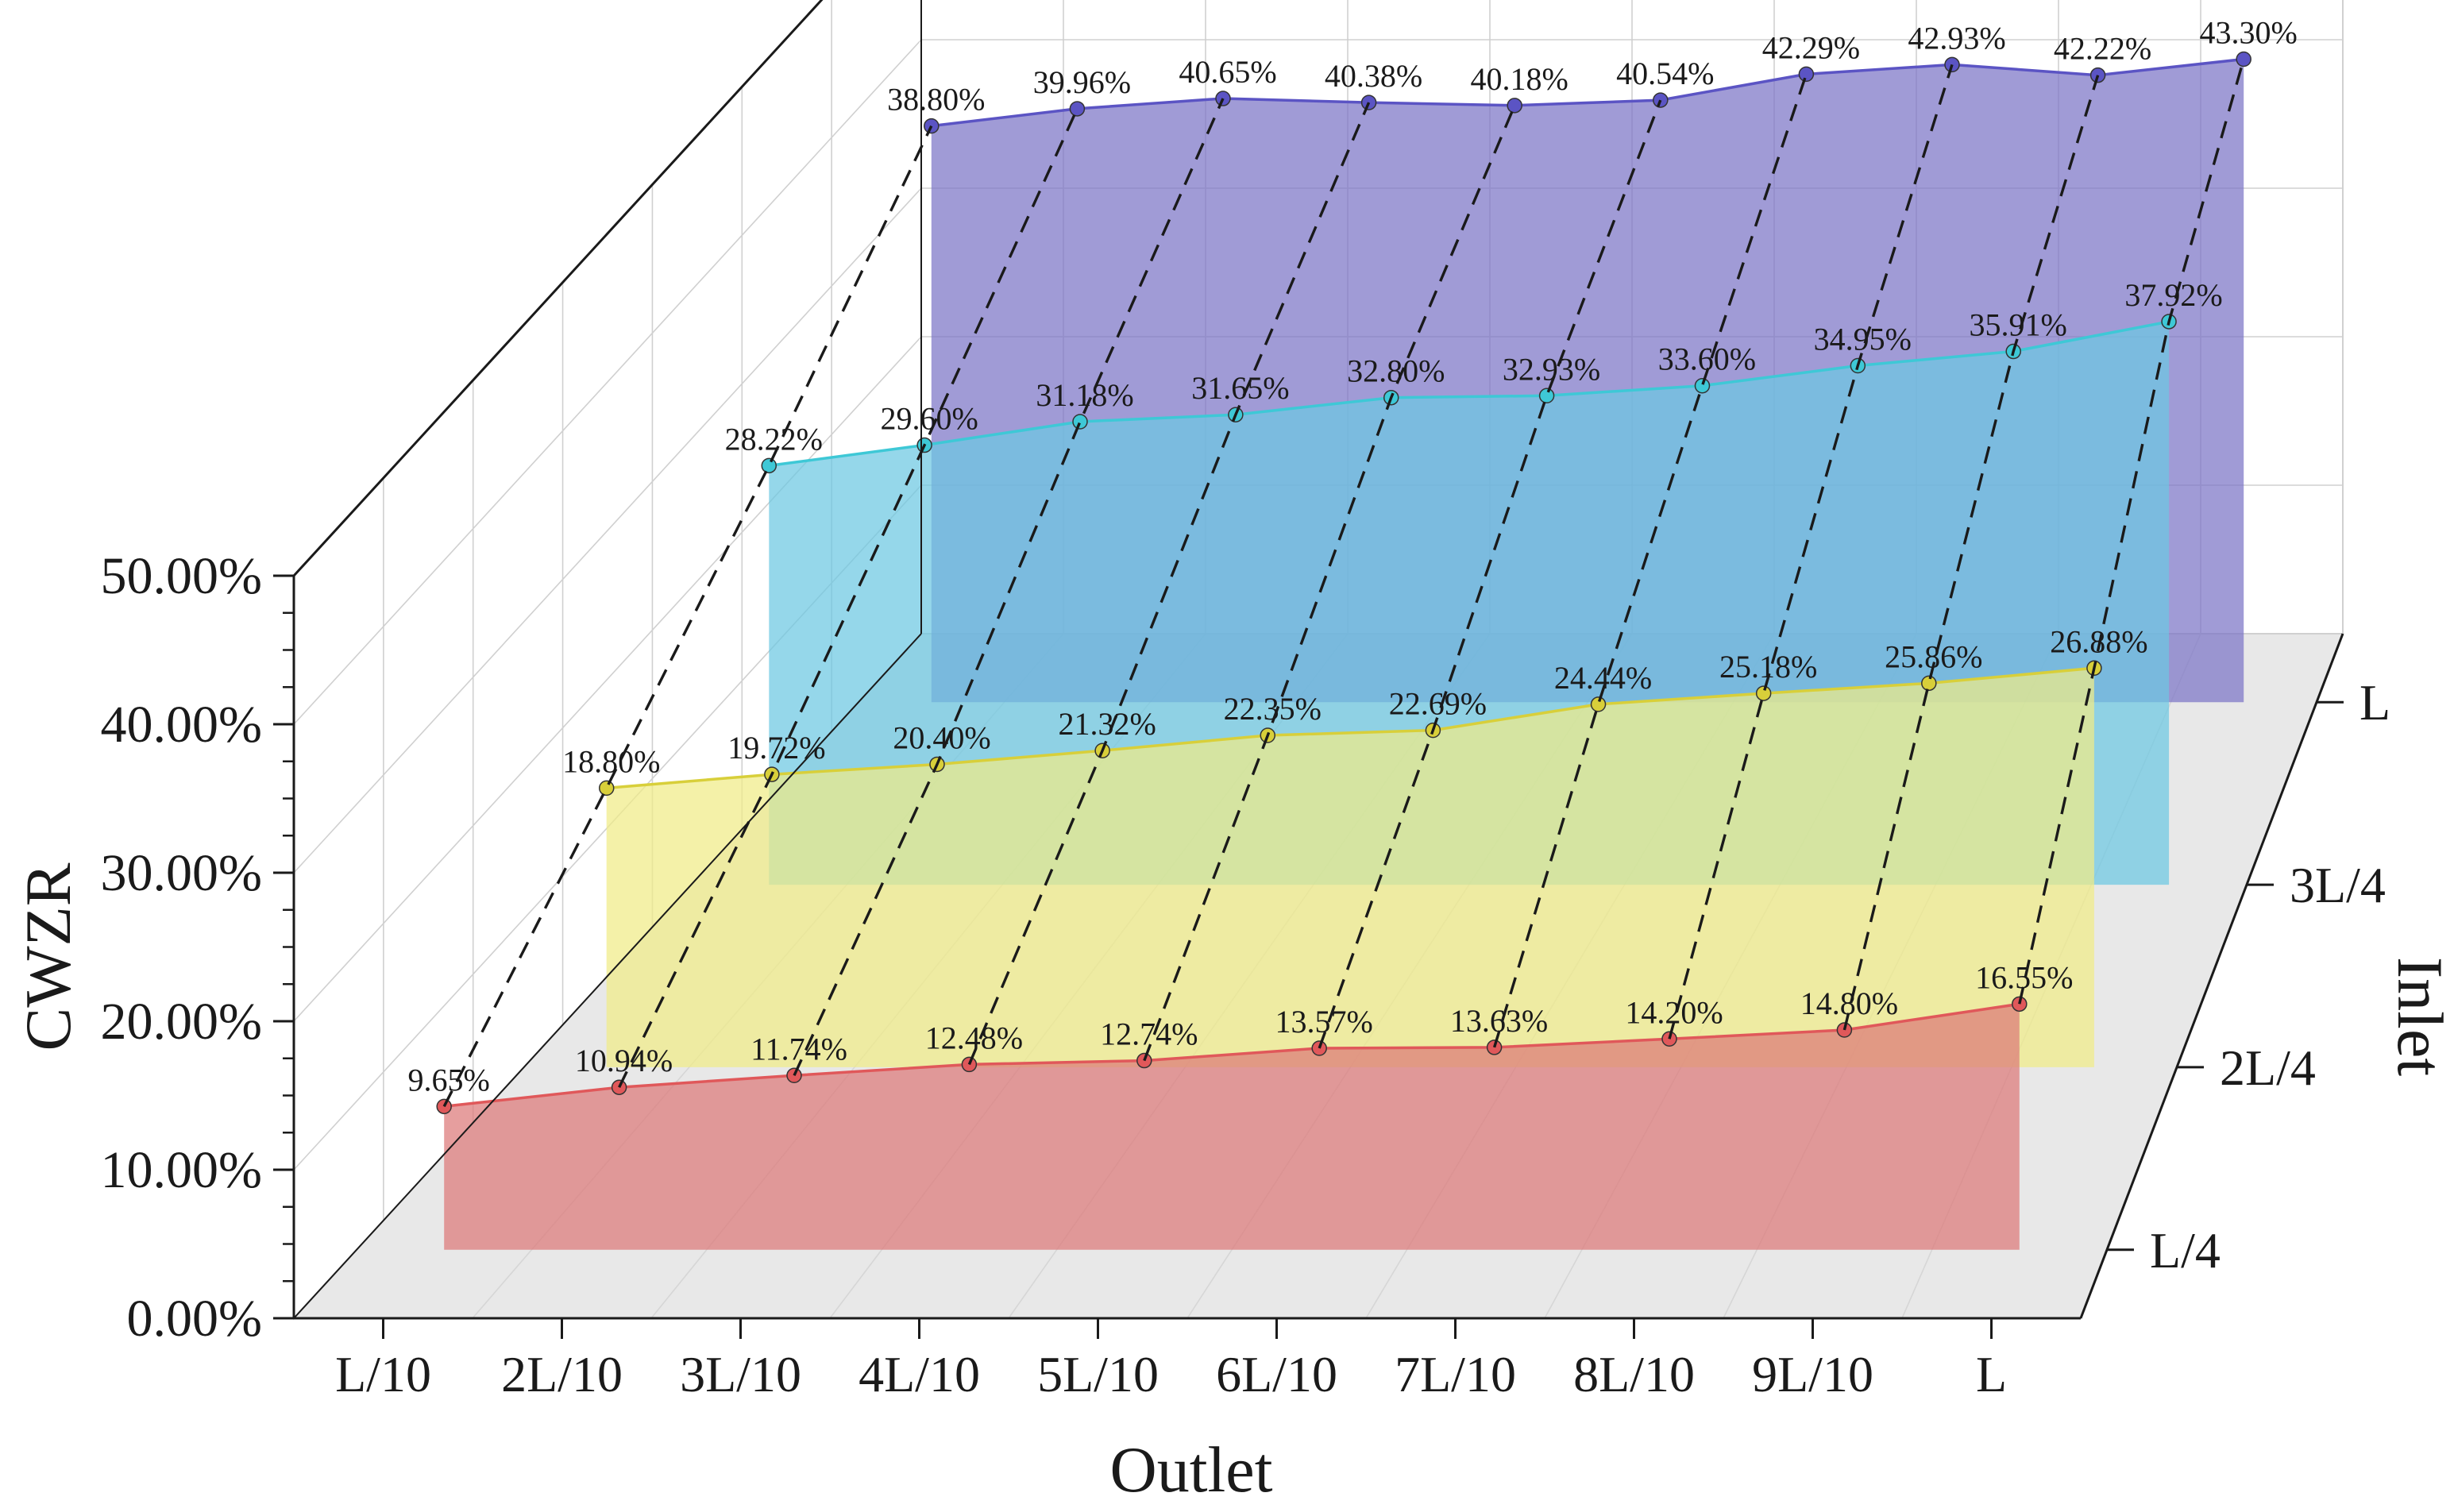 The height and width of the screenshot is (1512, 2454). I want to click on data-label-l-4l-10: 40.38%, so click(1373, 76).